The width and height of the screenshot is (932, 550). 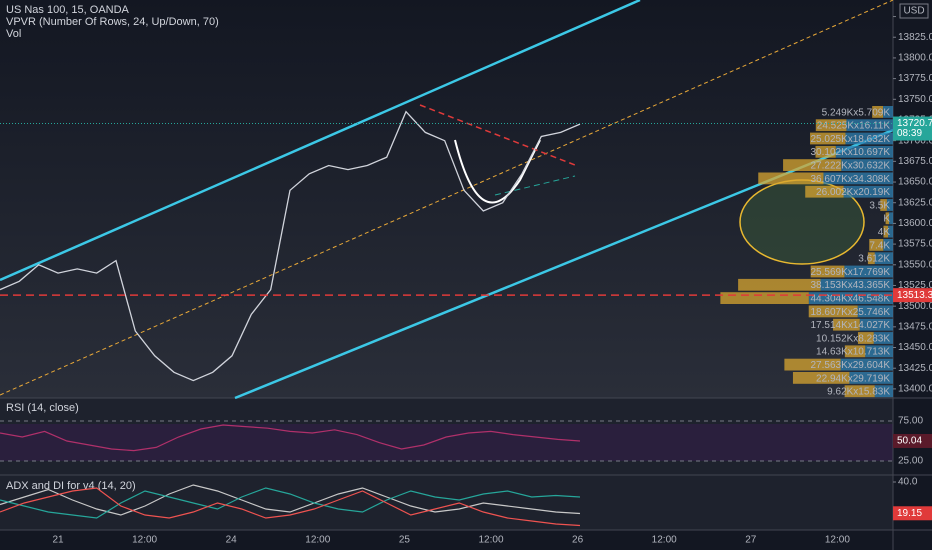 I want to click on time-label: 26, so click(x=578, y=540).